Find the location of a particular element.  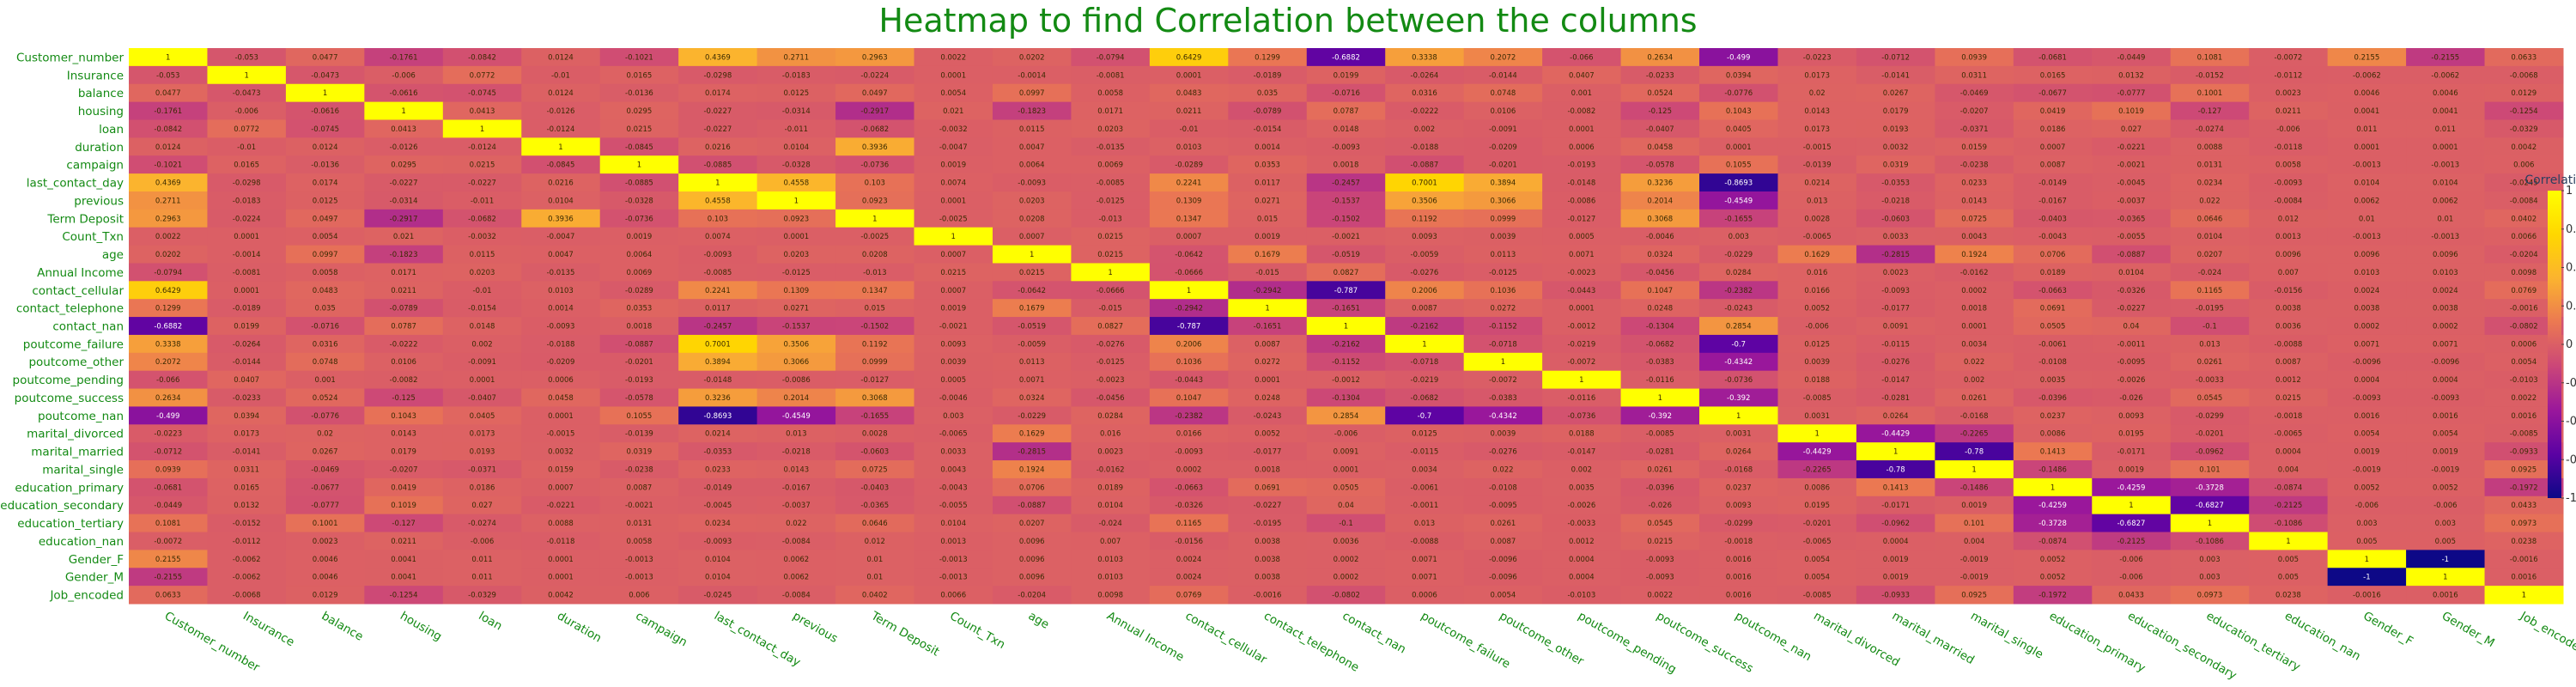

cell-value-label: 0.0772 is located at coordinates (483, 75).